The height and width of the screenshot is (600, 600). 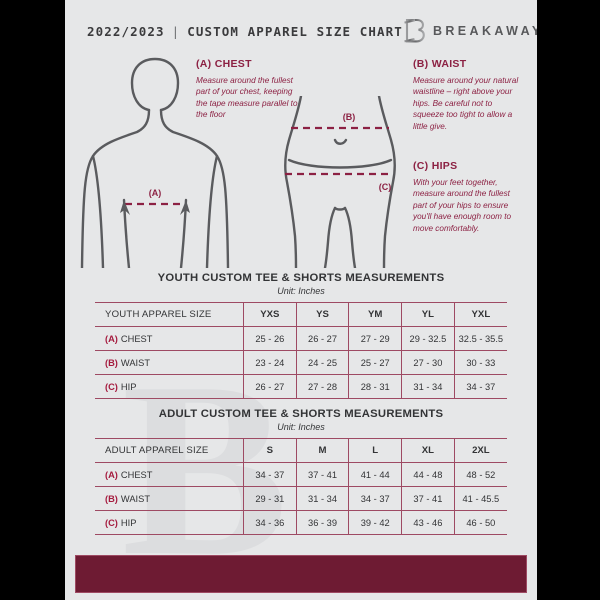 What do you see at coordinates (301, 574) in the screenshot?
I see `footer-bar` at bounding box center [301, 574].